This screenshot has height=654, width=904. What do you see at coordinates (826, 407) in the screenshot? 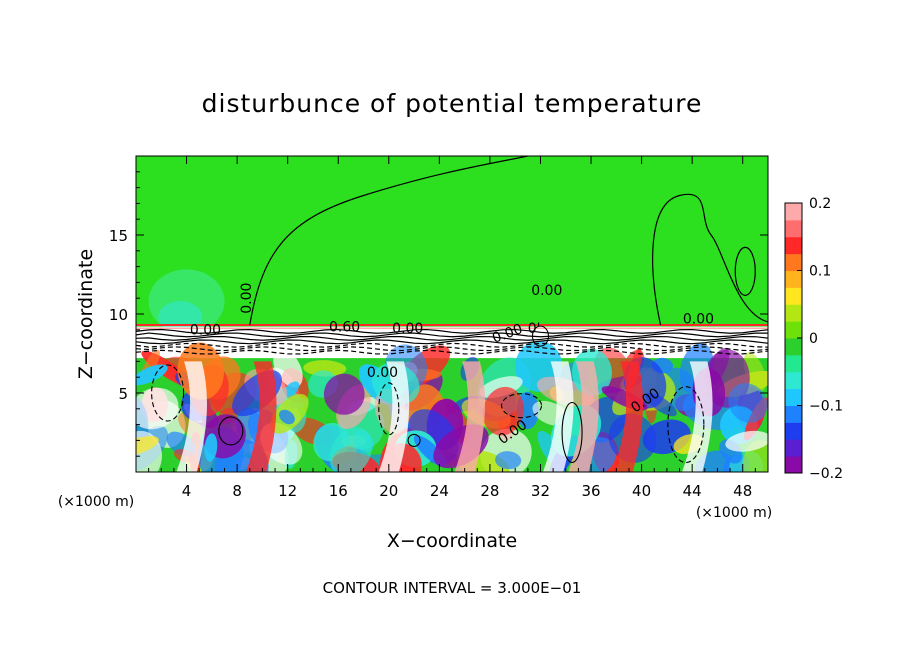
I see `colorbar-tick-label: −0.1` at bounding box center [826, 407].